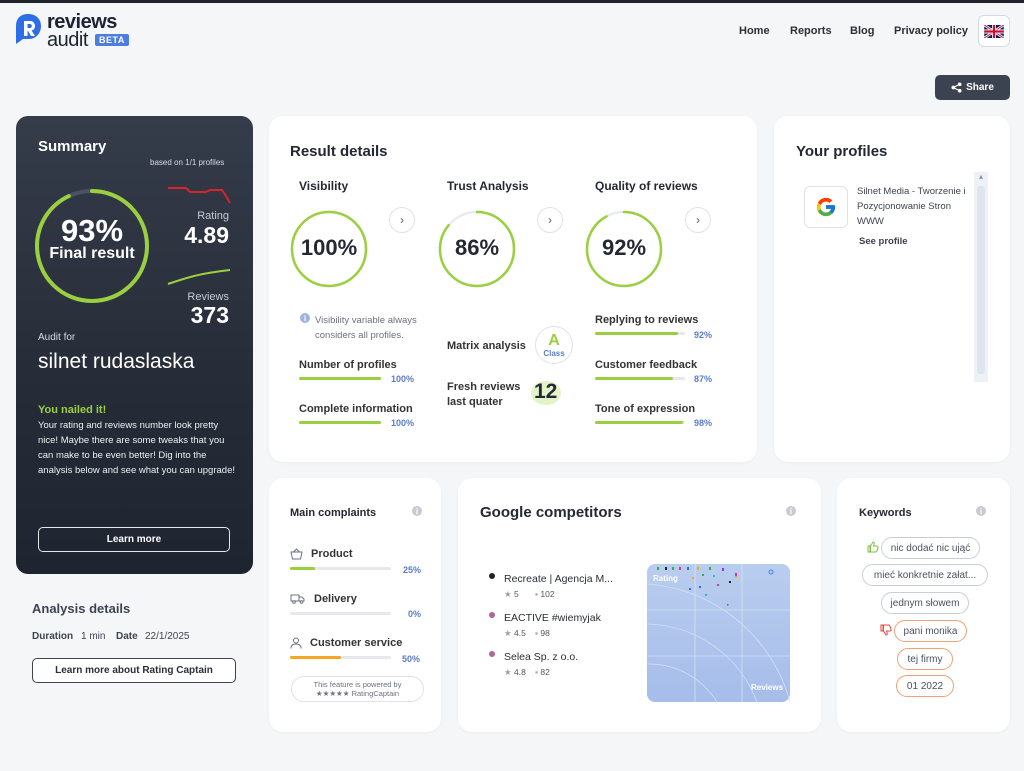 The height and width of the screenshot is (771, 1024). I want to click on duration-value: 1 min, so click(93, 636).